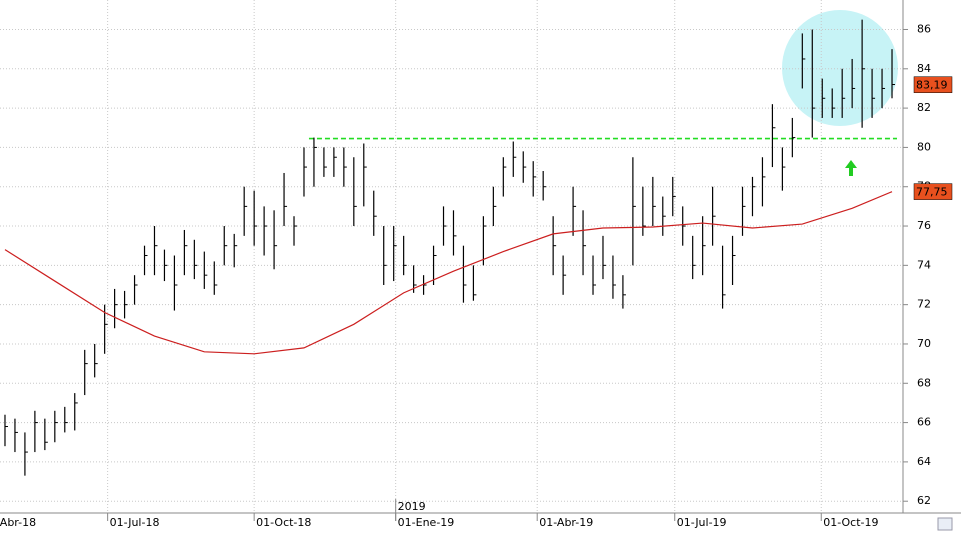 The width and height of the screenshot is (961, 535). Describe the element at coordinates (566, 522) in the screenshot. I see `x-tick-label: 01-Abr-19` at that location.